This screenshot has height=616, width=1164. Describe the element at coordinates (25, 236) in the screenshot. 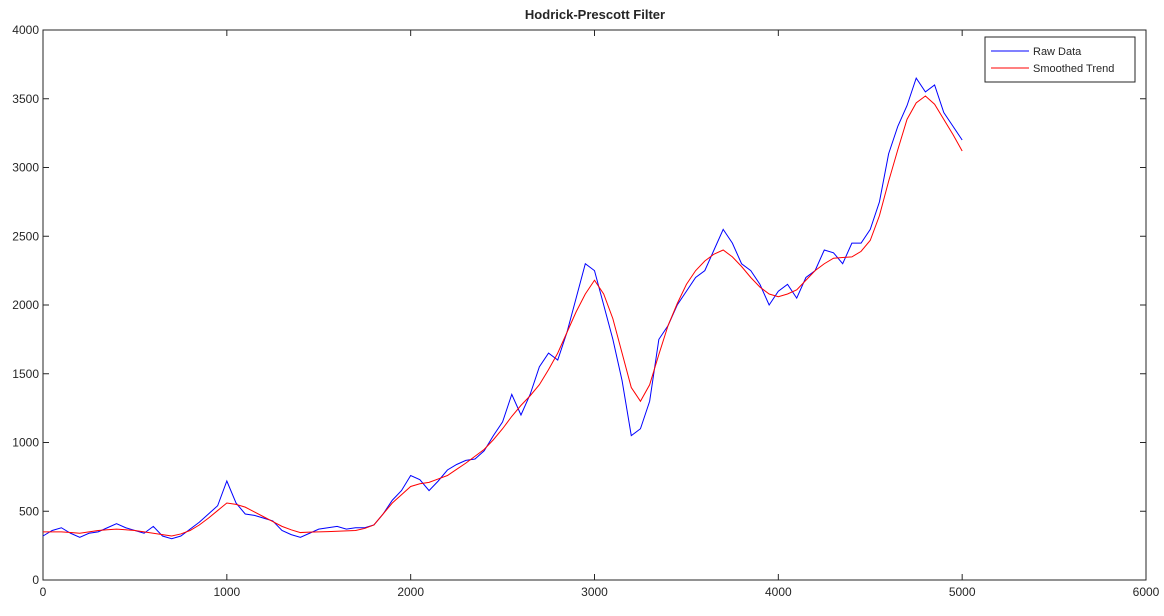

I see `y-tick-label: 2500` at that location.